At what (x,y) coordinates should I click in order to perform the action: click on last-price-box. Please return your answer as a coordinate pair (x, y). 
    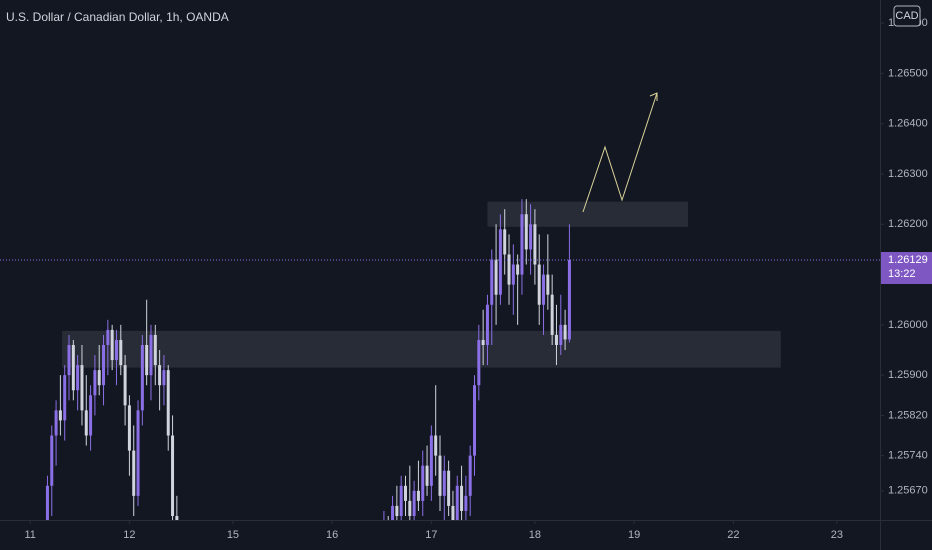
    Looking at the image, I should click on (906, 268).